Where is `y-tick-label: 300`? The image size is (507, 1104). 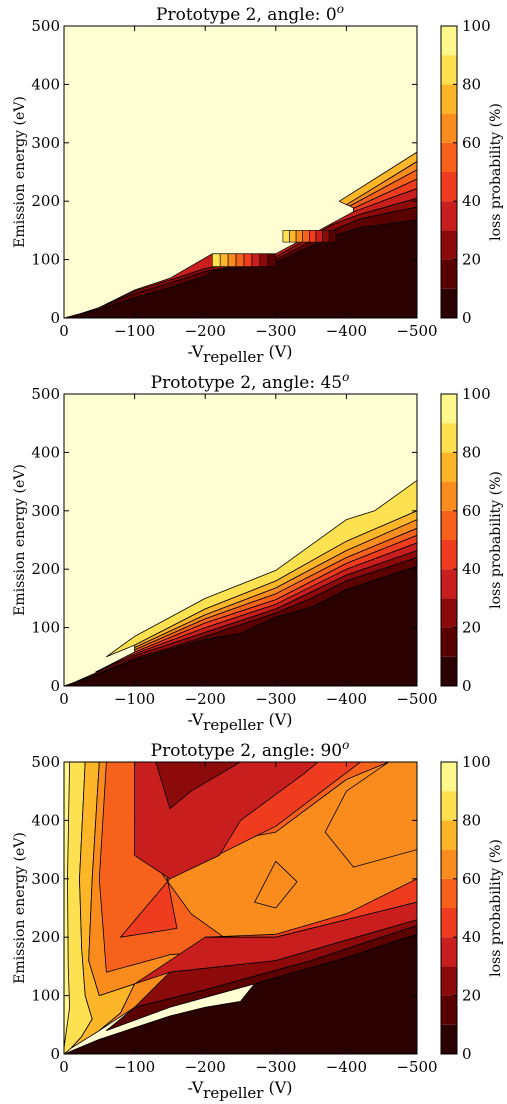
y-tick-label: 300 is located at coordinates (45, 511).